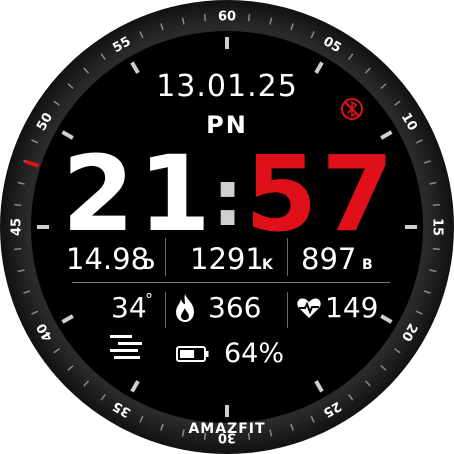 This screenshot has height=454, width=454. What do you see at coordinates (352, 307) in the screenshot?
I see `heart-rate-value: 149` at bounding box center [352, 307].